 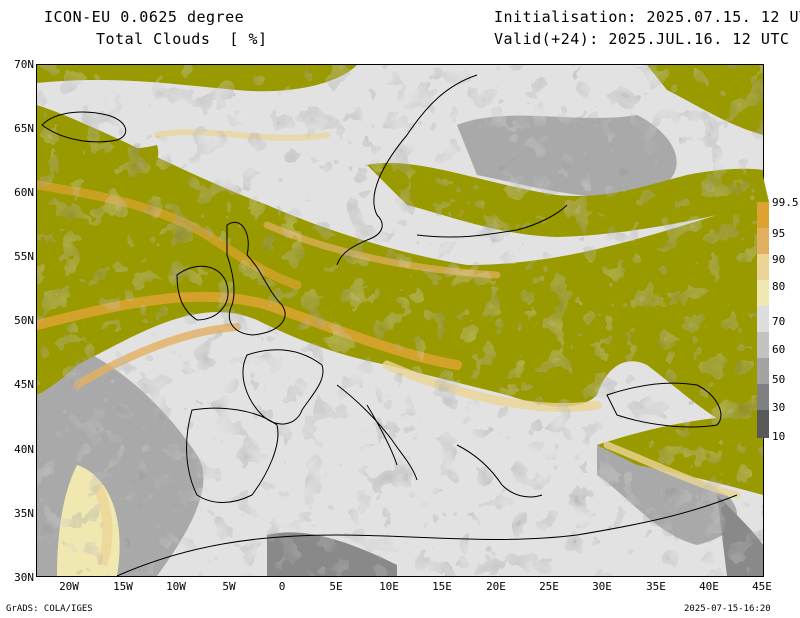 What do you see at coordinates (24, 384) in the screenshot?
I see `lat-label: 45N` at bounding box center [24, 384].